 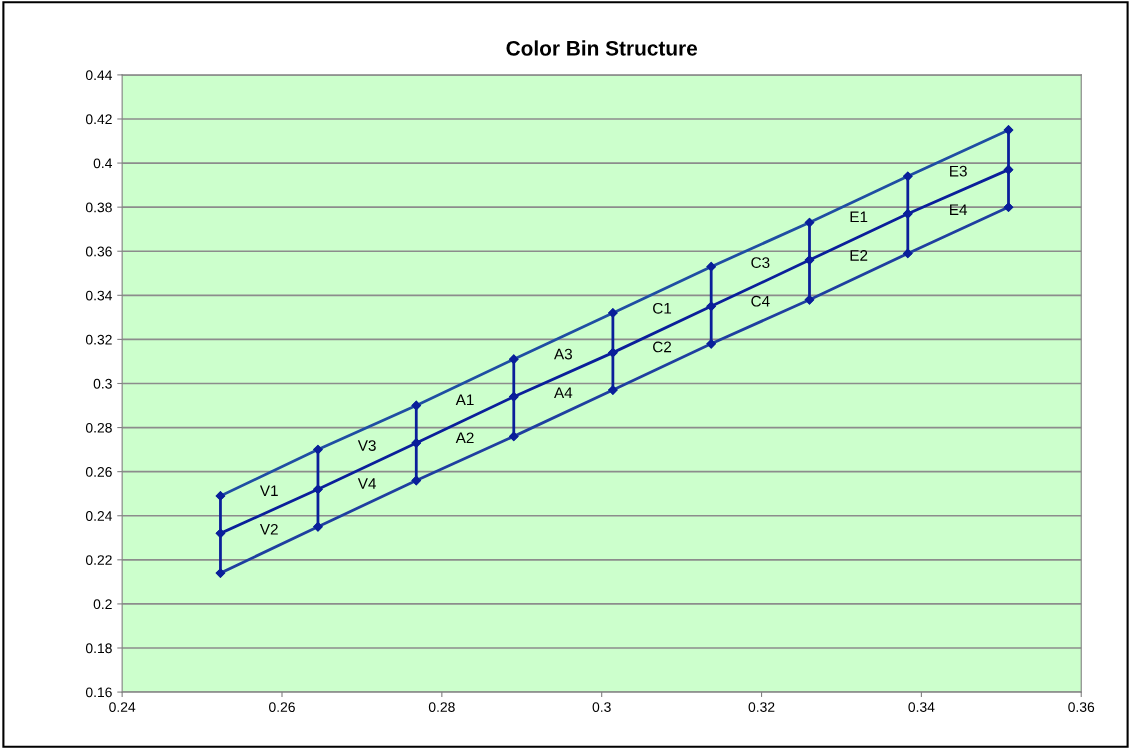 I want to click on y-tick-label: 0.34, so click(x=99, y=295).